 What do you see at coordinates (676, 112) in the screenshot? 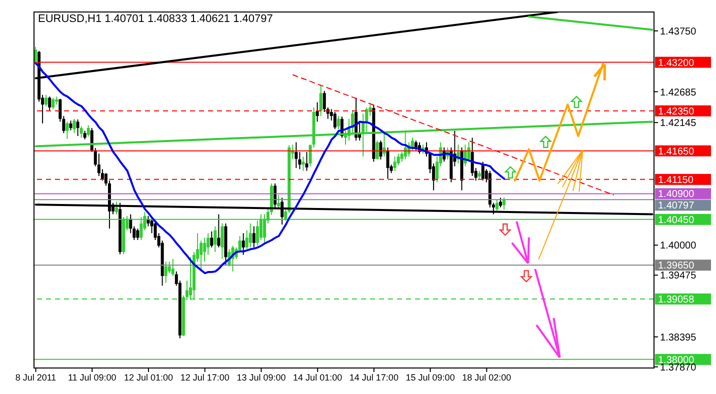
I see `ref-line-label: 1.42350` at bounding box center [676, 112].